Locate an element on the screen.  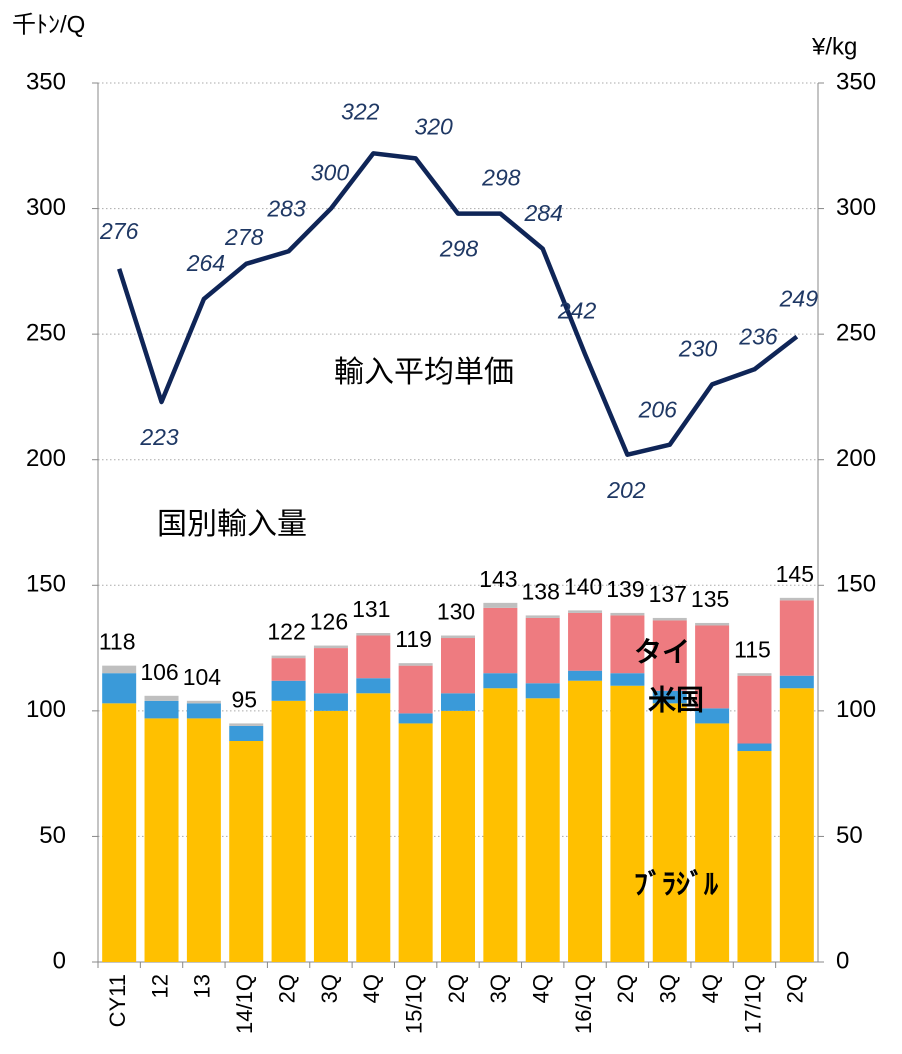
y-tick-label: 250 is located at coordinates (46, 332).